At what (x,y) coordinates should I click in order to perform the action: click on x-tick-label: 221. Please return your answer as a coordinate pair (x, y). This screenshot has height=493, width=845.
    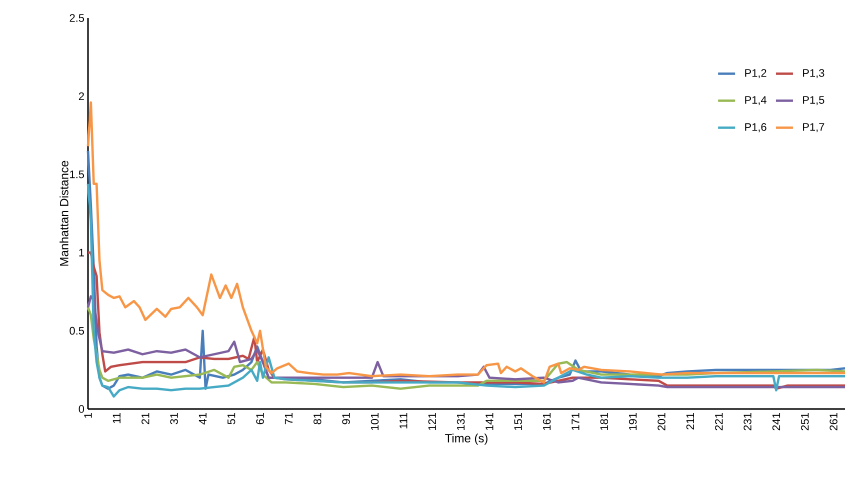
    Looking at the image, I should click on (719, 421).